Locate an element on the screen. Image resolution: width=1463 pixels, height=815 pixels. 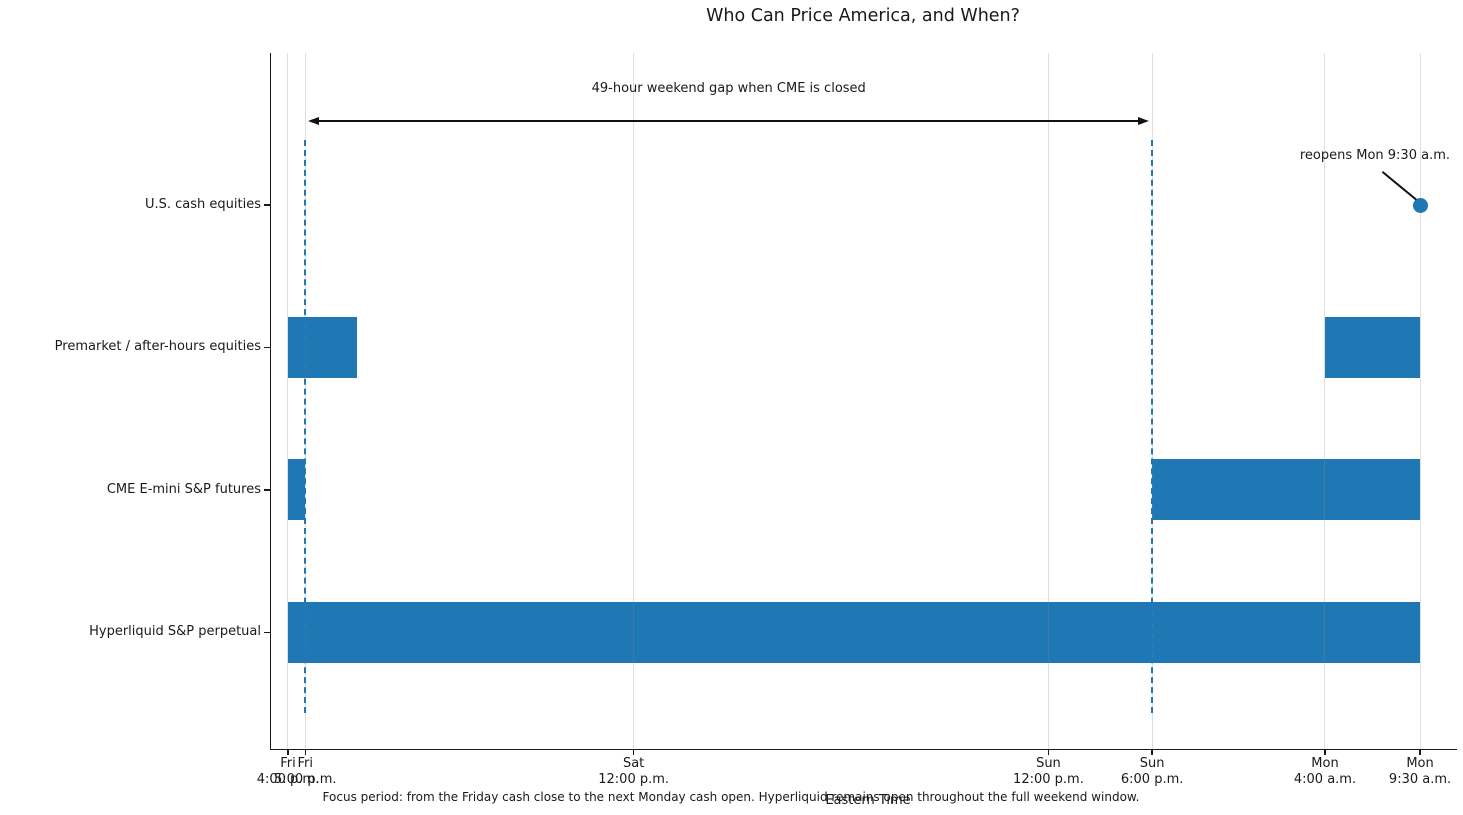
x-tick-time: 5:00 p.m. is located at coordinates (305, 779).